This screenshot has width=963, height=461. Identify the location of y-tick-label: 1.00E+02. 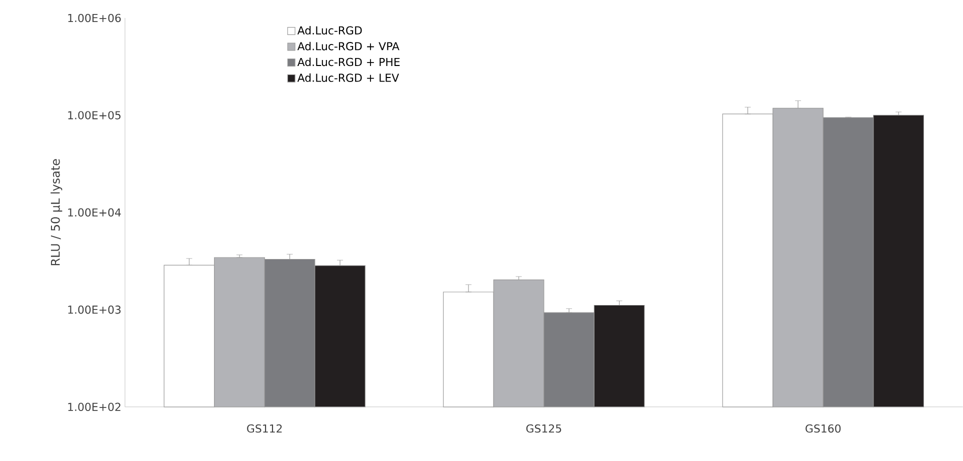
(94, 407).